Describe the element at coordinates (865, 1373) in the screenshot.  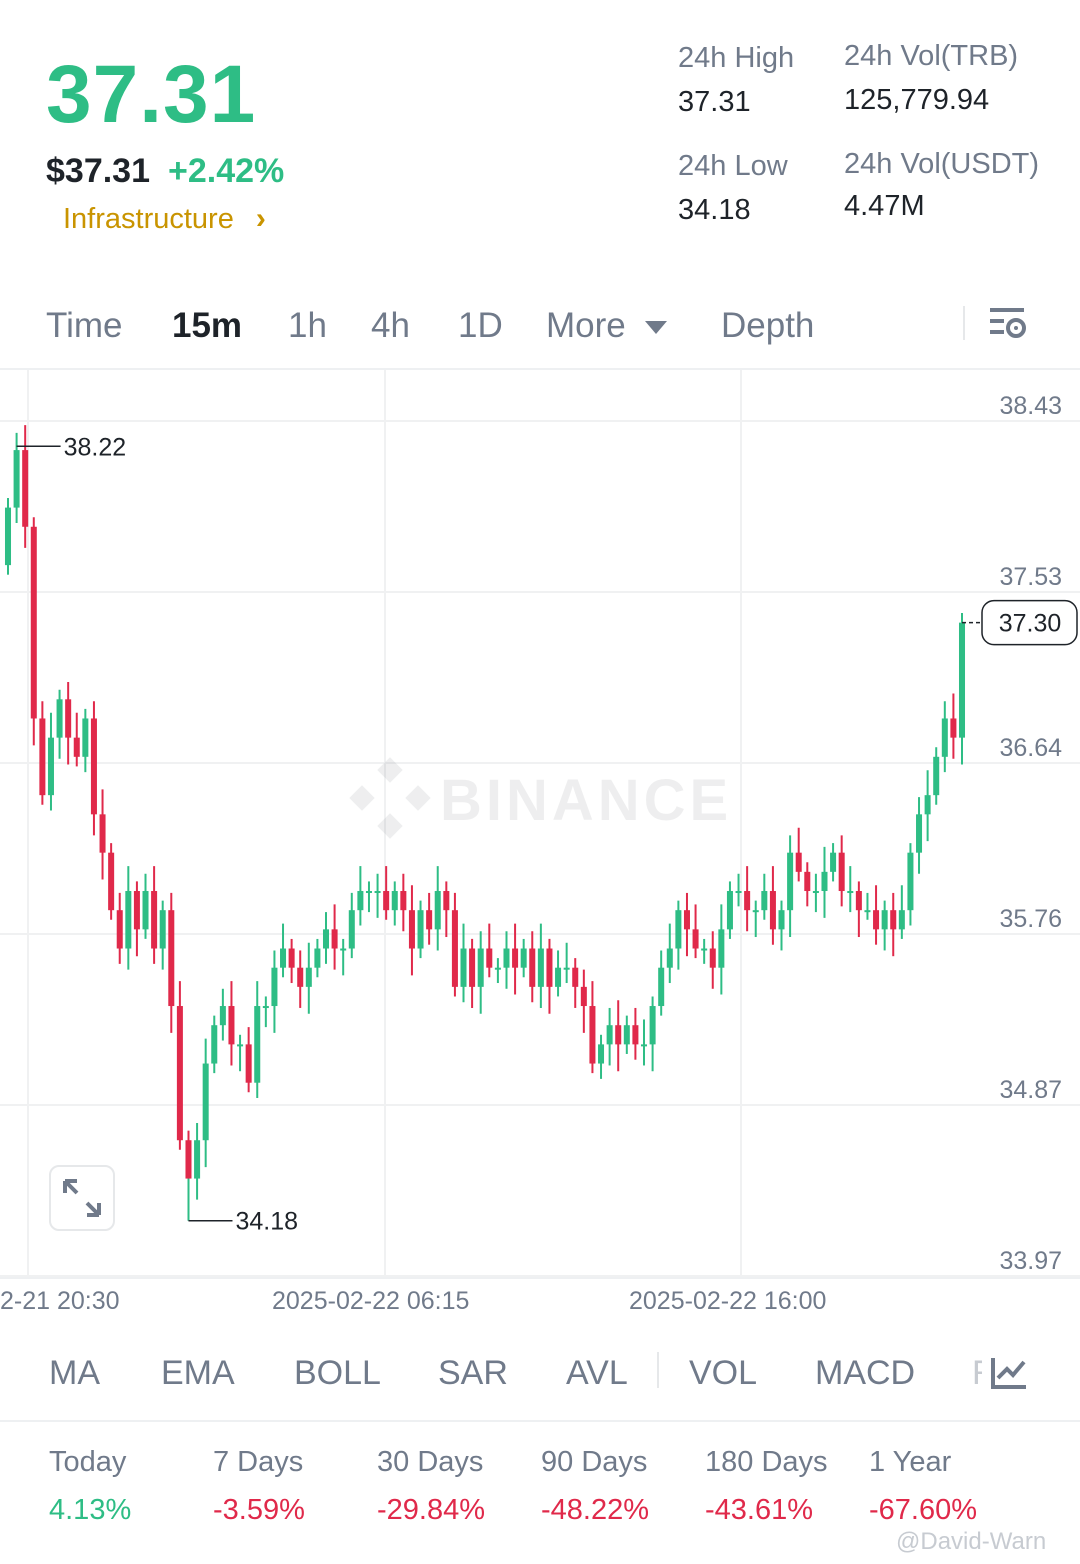
I see `indicator-macd: MACD` at that location.